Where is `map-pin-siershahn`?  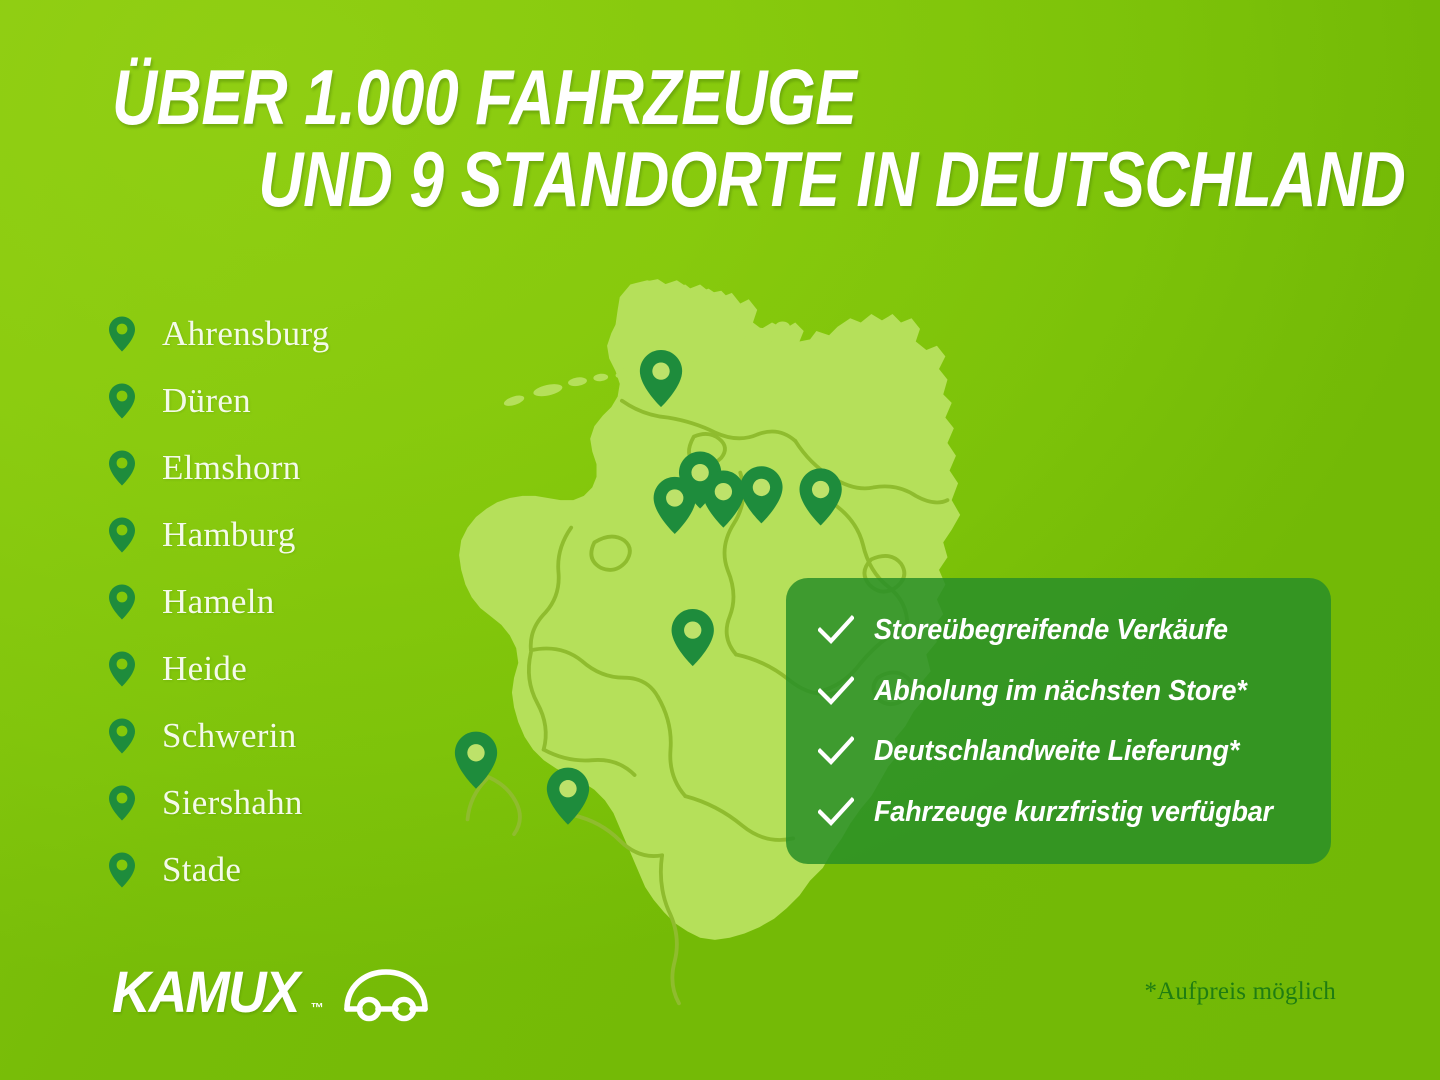
map-pin-siershahn is located at coordinates (568, 796).